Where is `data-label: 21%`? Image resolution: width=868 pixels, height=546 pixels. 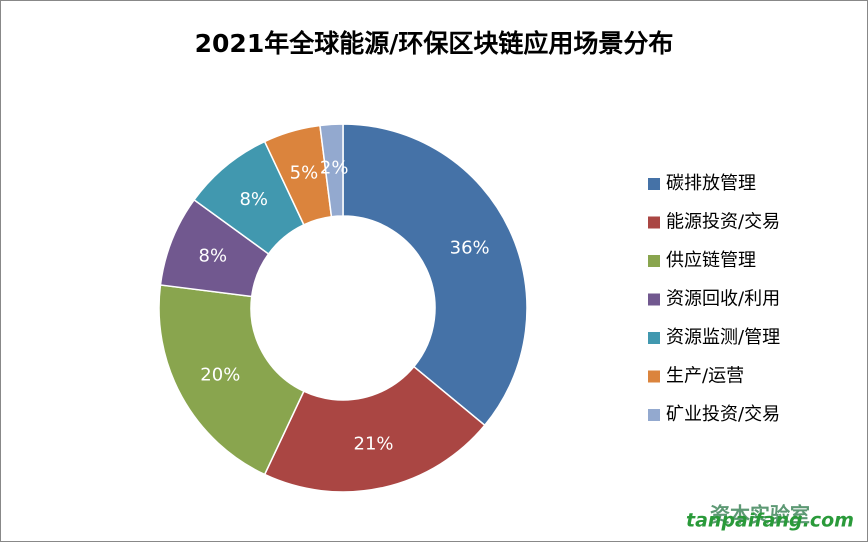 data-label: 21% is located at coordinates (374, 444).